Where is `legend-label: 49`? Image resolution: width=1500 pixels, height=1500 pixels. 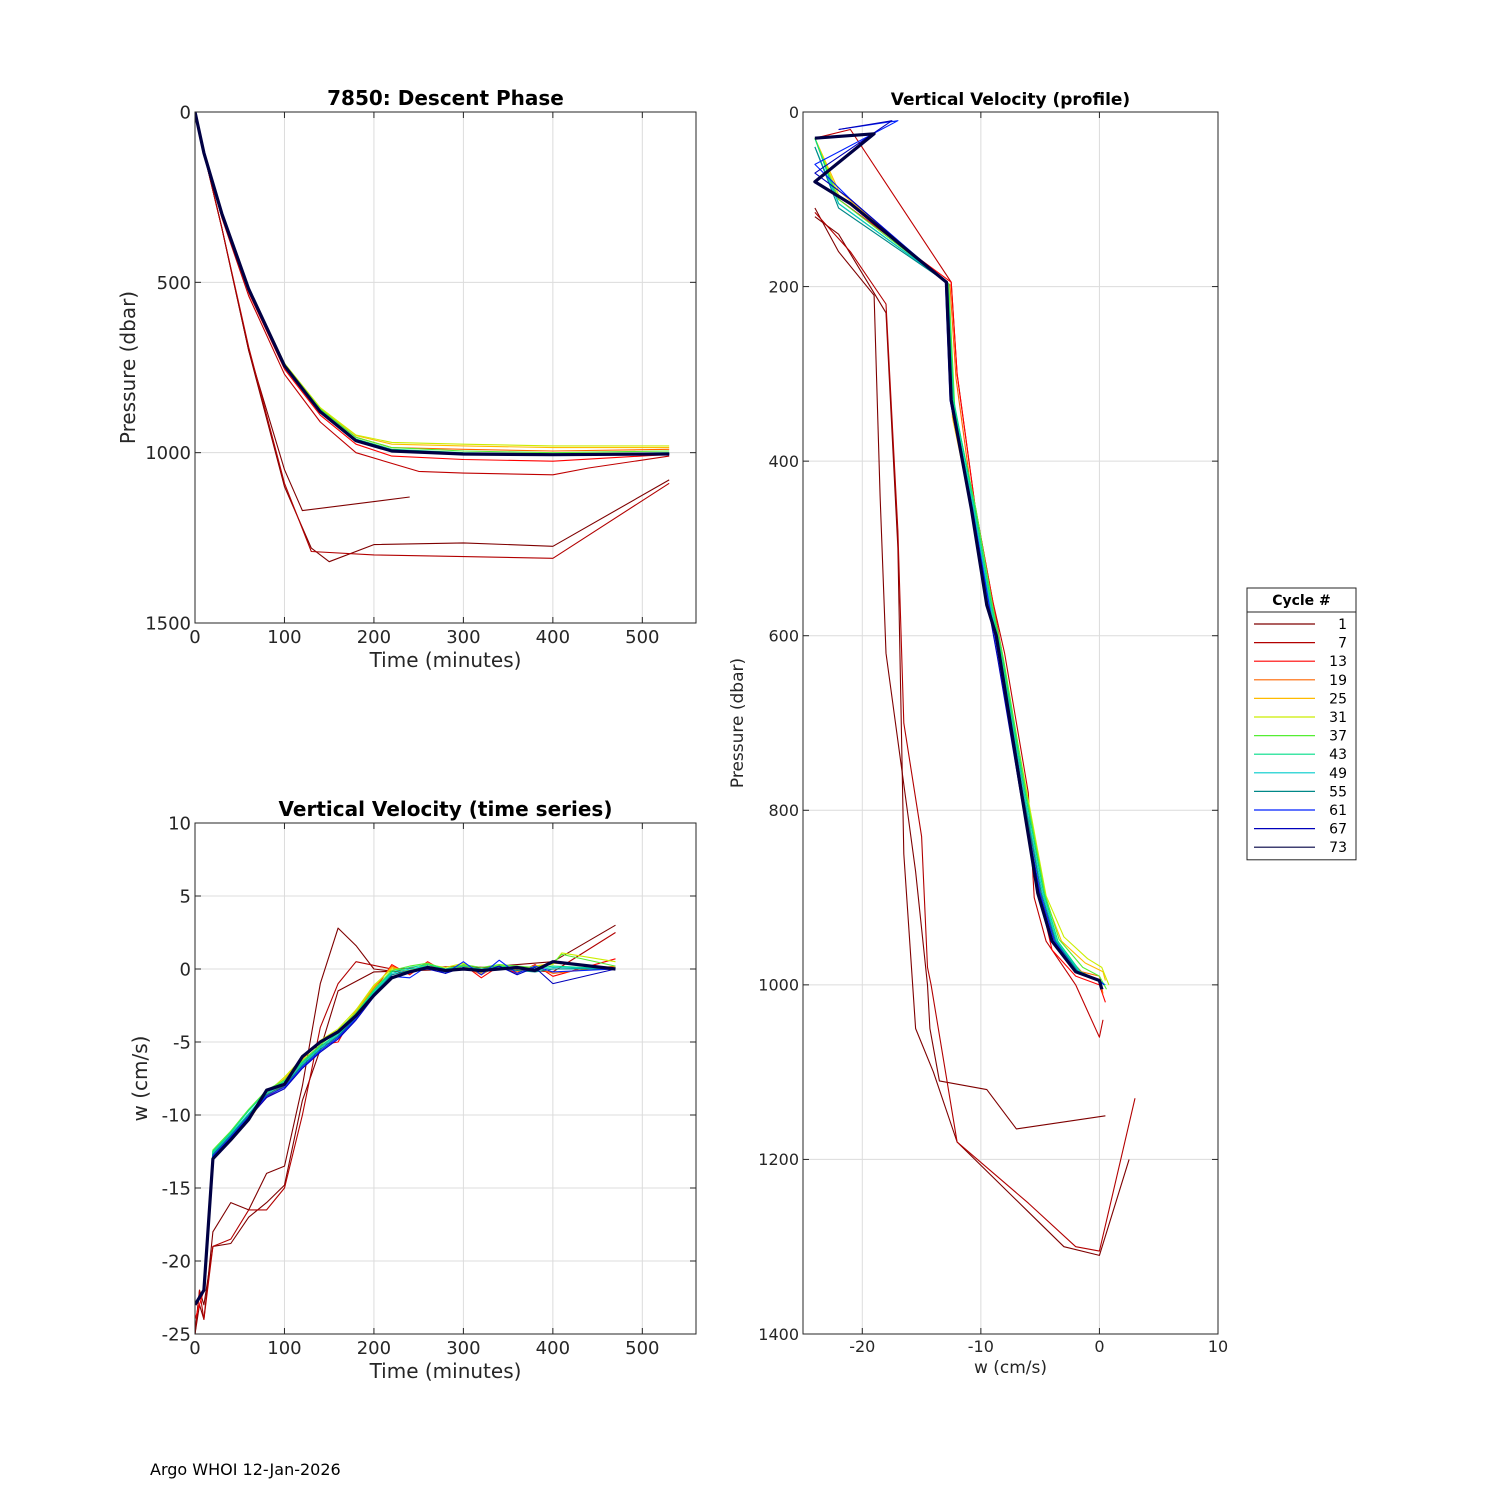 legend-label: 49 is located at coordinates (1338, 774).